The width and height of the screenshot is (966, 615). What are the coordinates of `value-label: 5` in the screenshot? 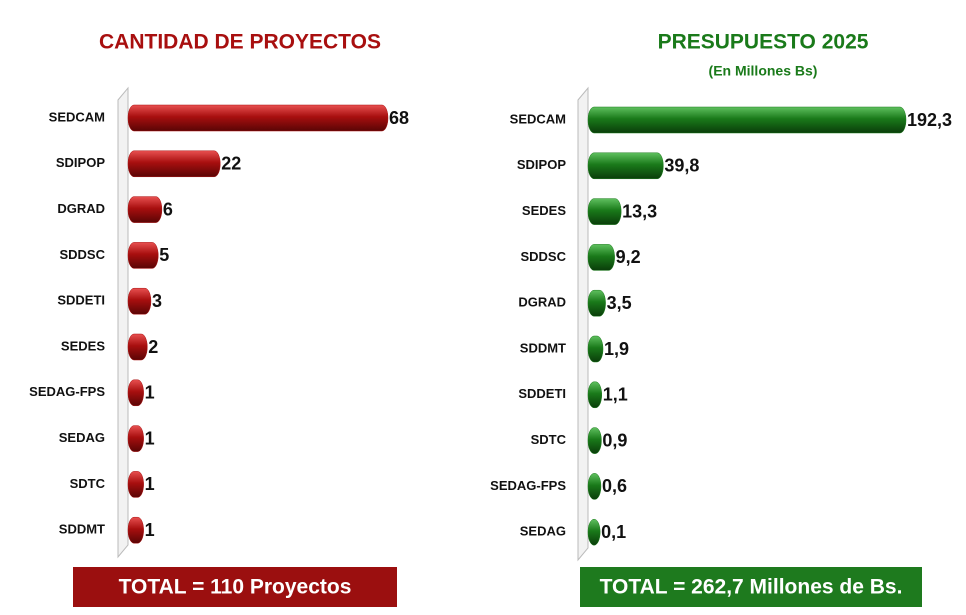 It's located at (164, 255).